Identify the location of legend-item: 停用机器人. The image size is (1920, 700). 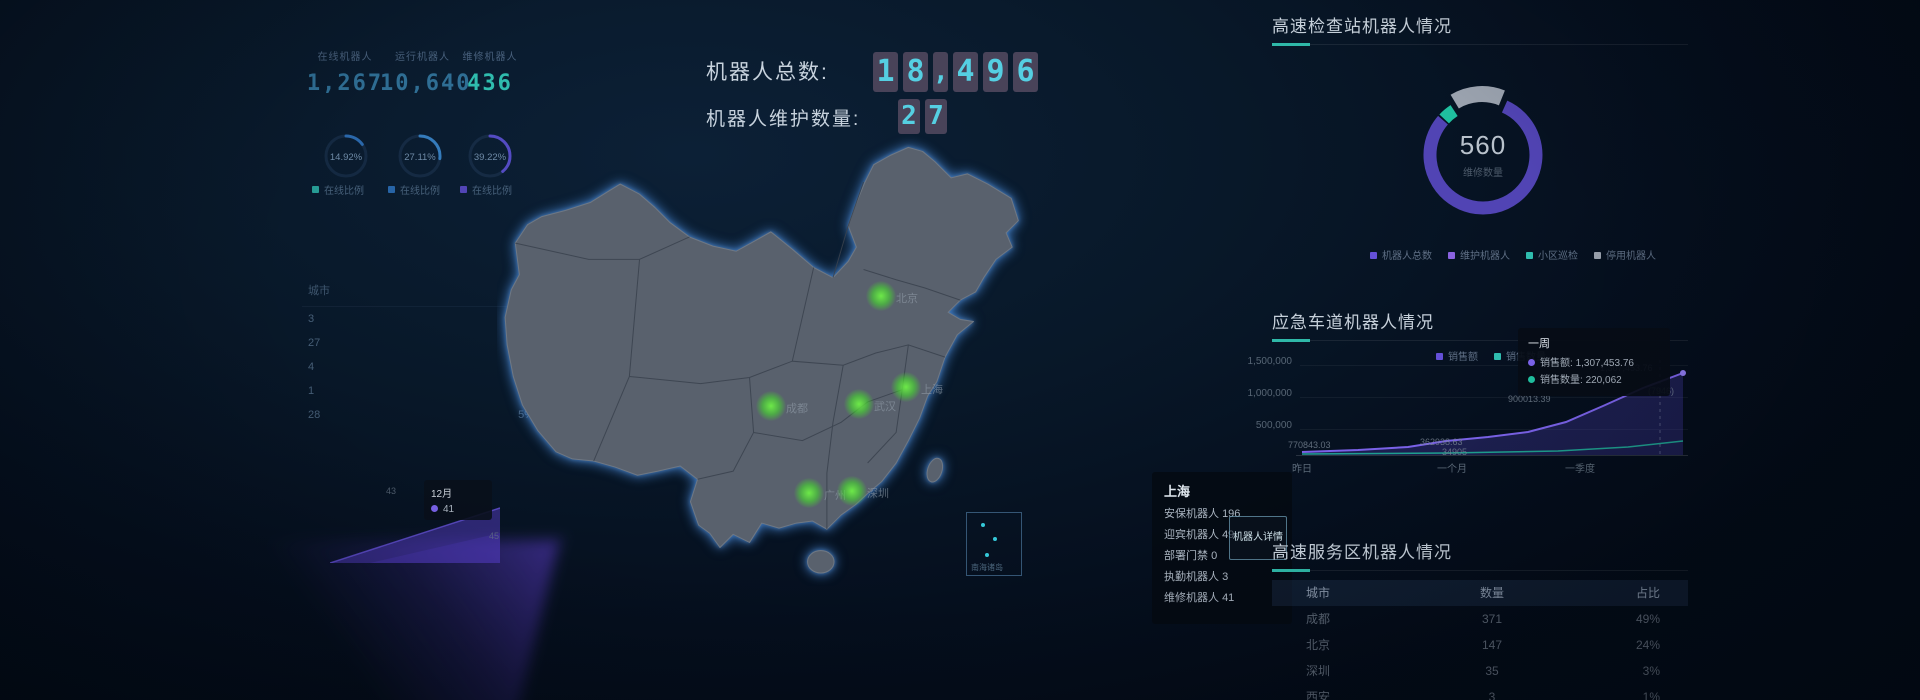
(1625, 254).